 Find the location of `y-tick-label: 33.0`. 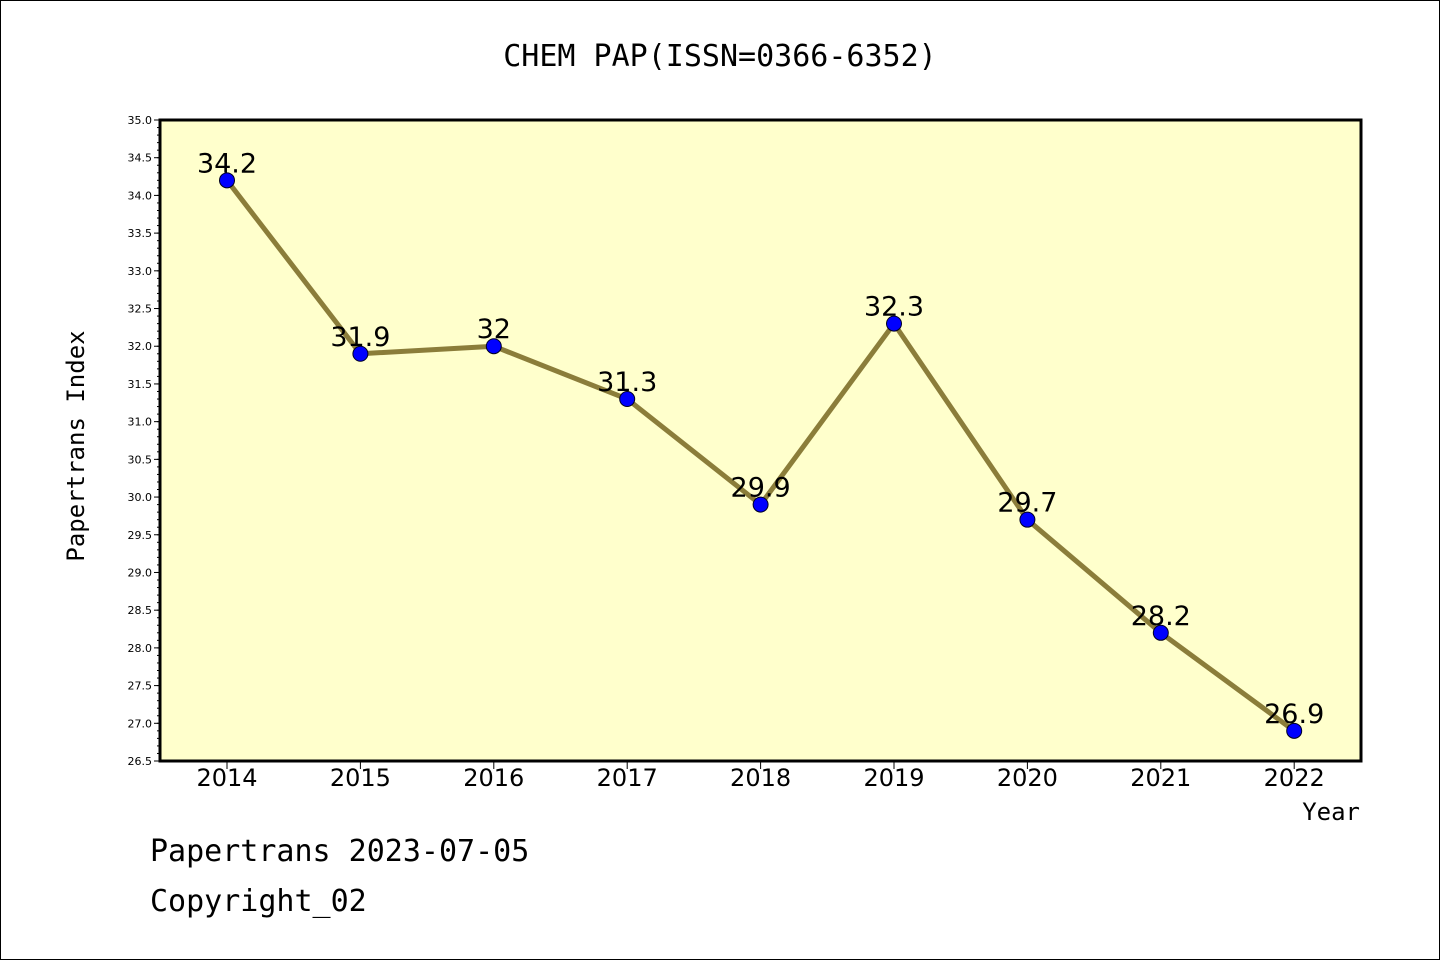

y-tick-label: 33.0 is located at coordinates (140, 271).